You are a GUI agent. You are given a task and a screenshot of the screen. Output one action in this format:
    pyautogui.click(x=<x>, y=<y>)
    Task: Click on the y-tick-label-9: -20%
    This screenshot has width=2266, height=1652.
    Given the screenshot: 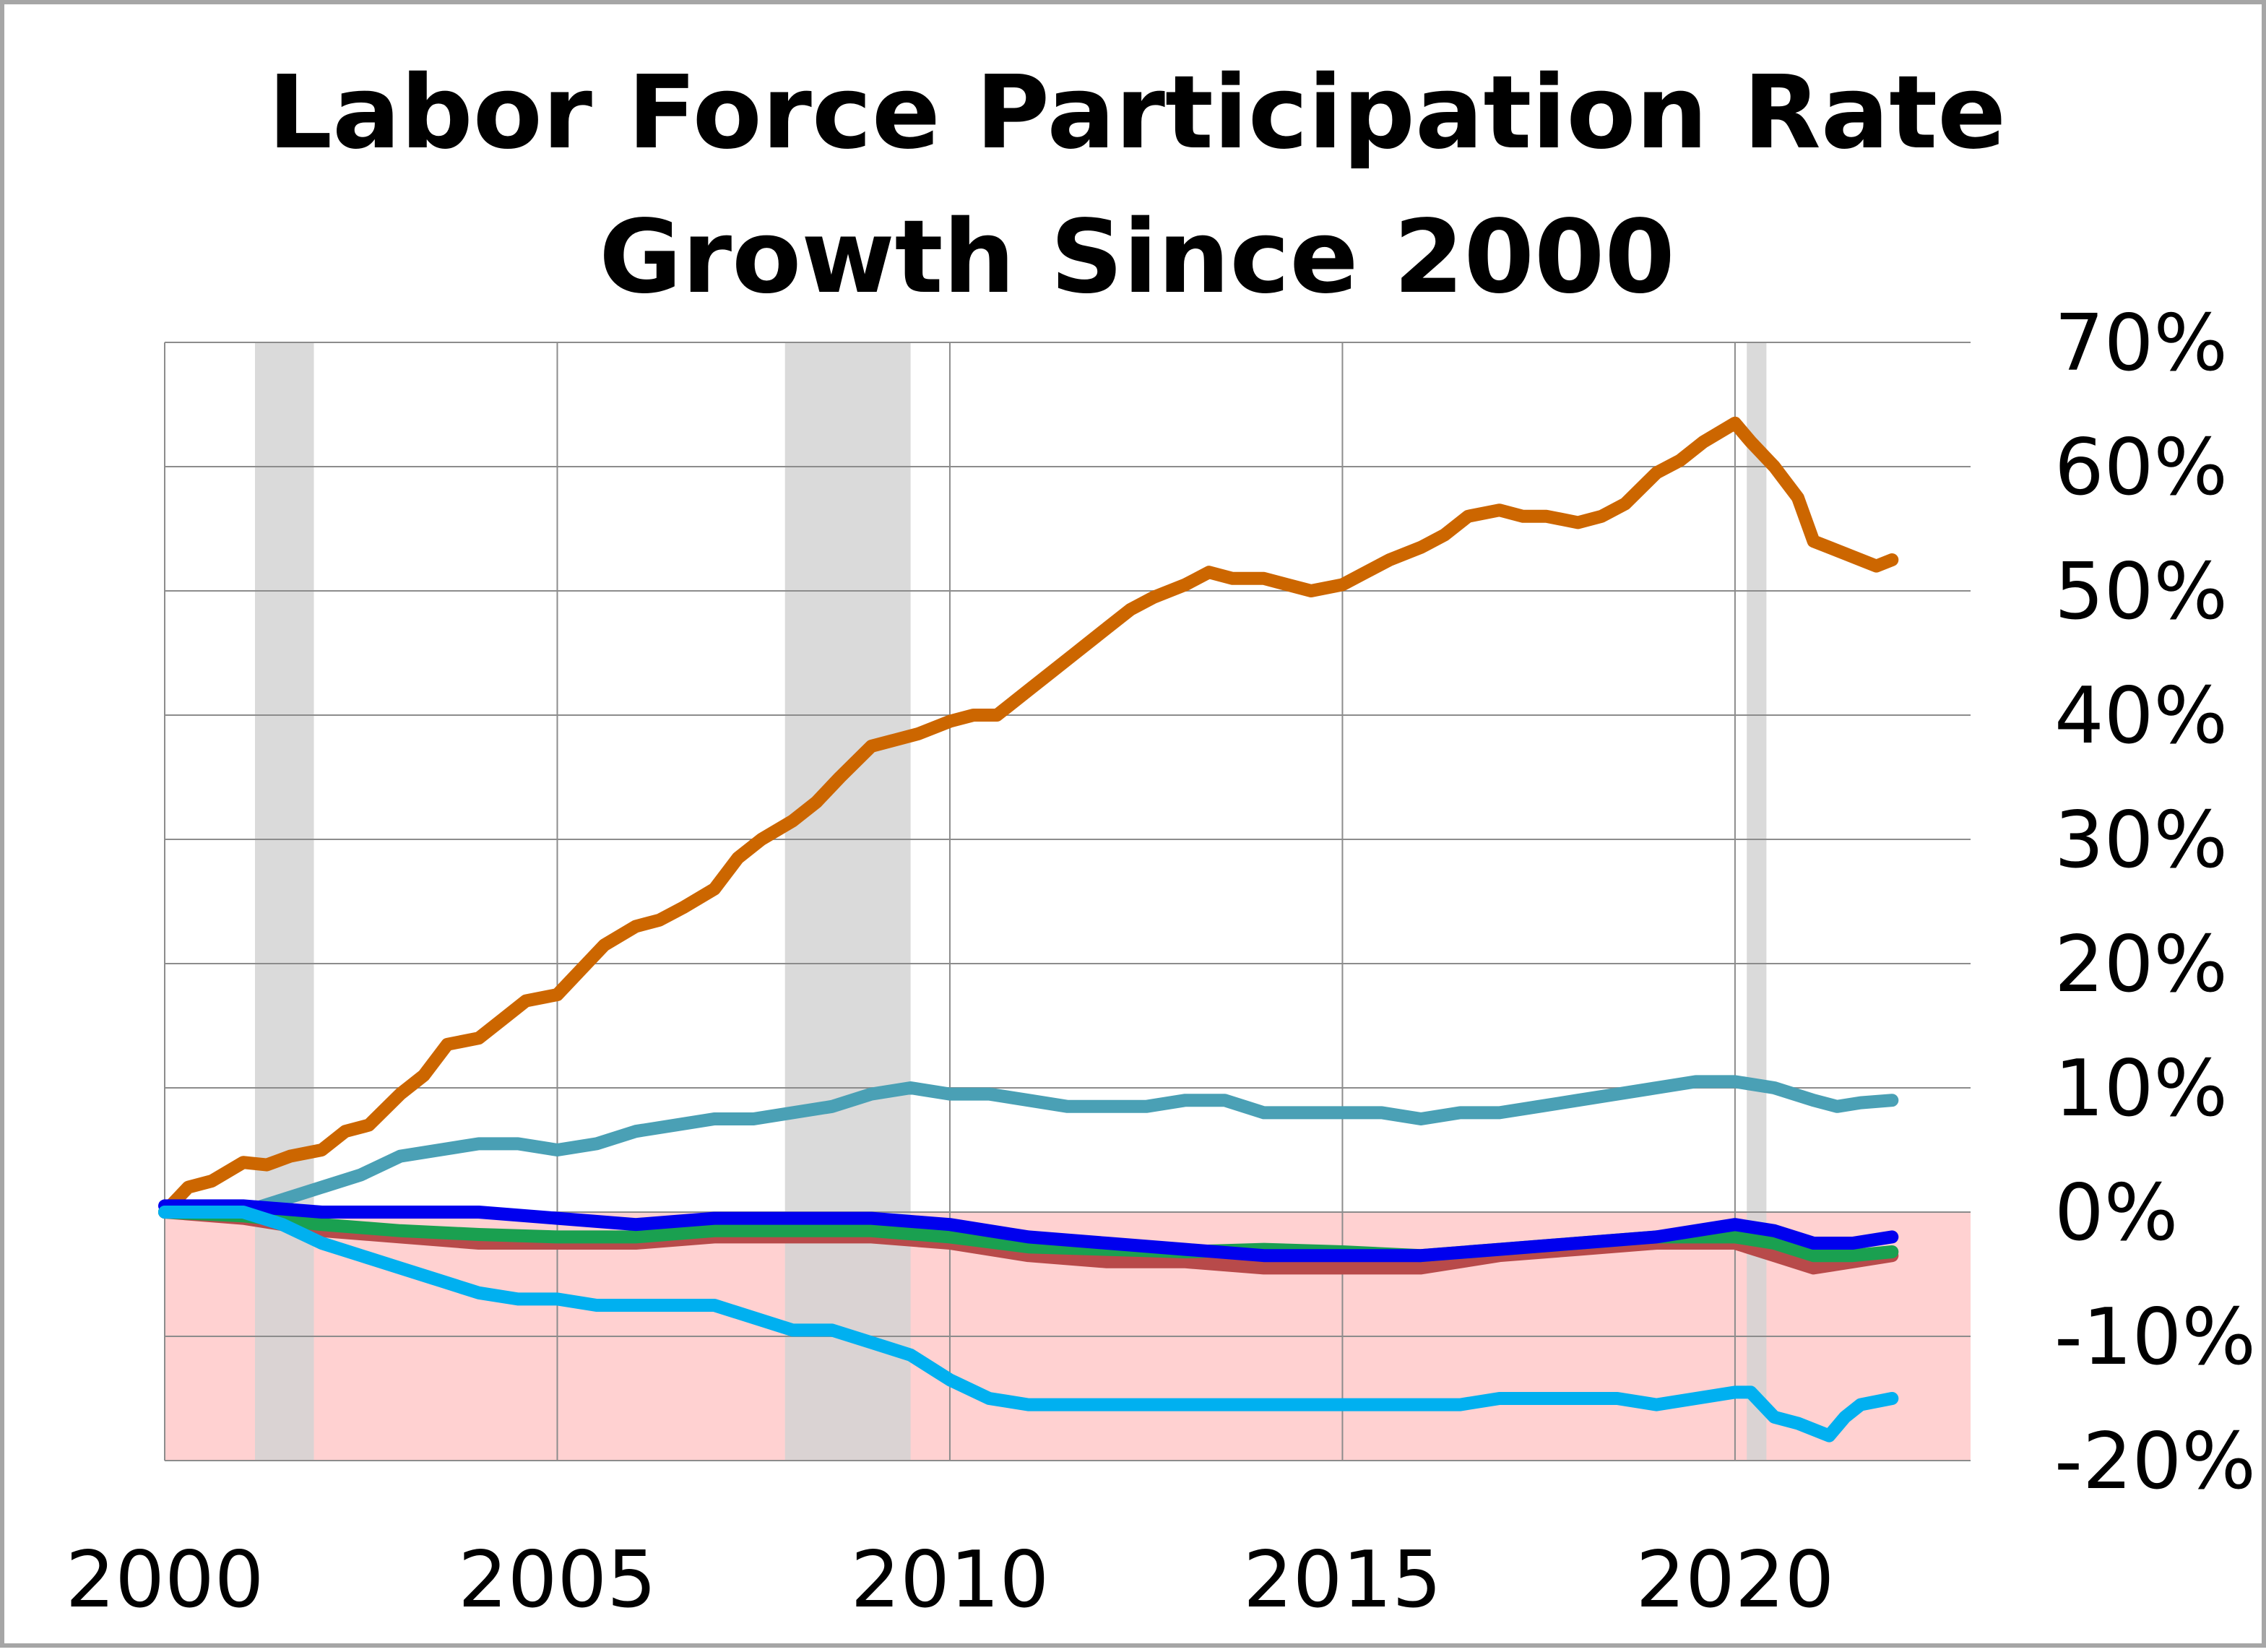 What is the action you would take?
    pyautogui.click(x=2155, y=1462)
    